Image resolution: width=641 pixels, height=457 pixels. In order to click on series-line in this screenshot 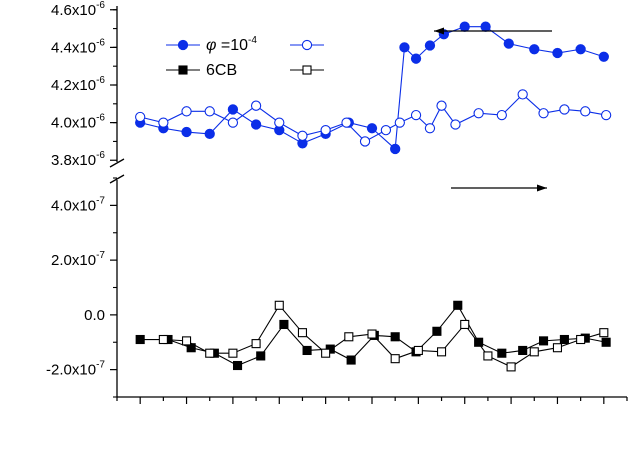, I will do `click(373, 335)`.